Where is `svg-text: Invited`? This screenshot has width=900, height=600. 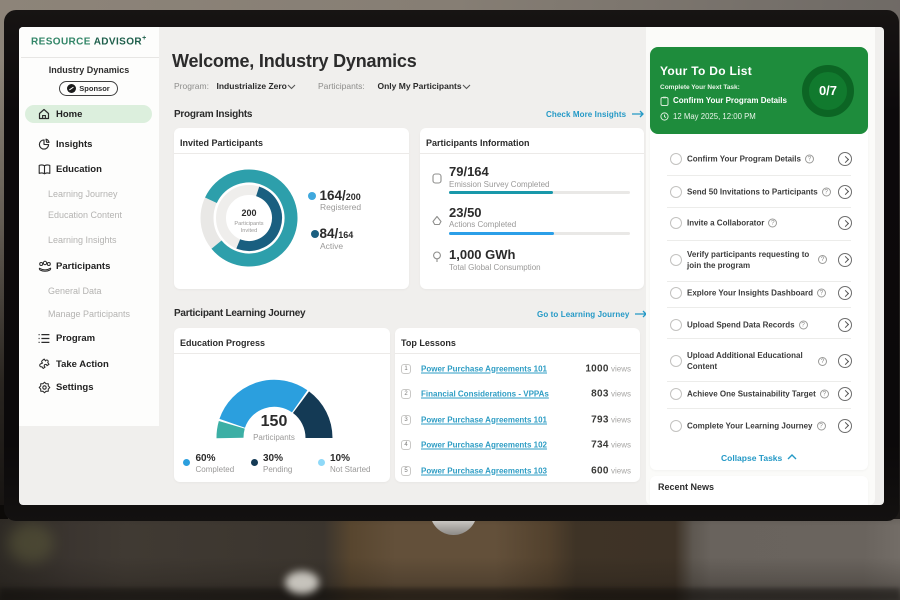 svg-text: Invited is located at coordinates (249, 231).